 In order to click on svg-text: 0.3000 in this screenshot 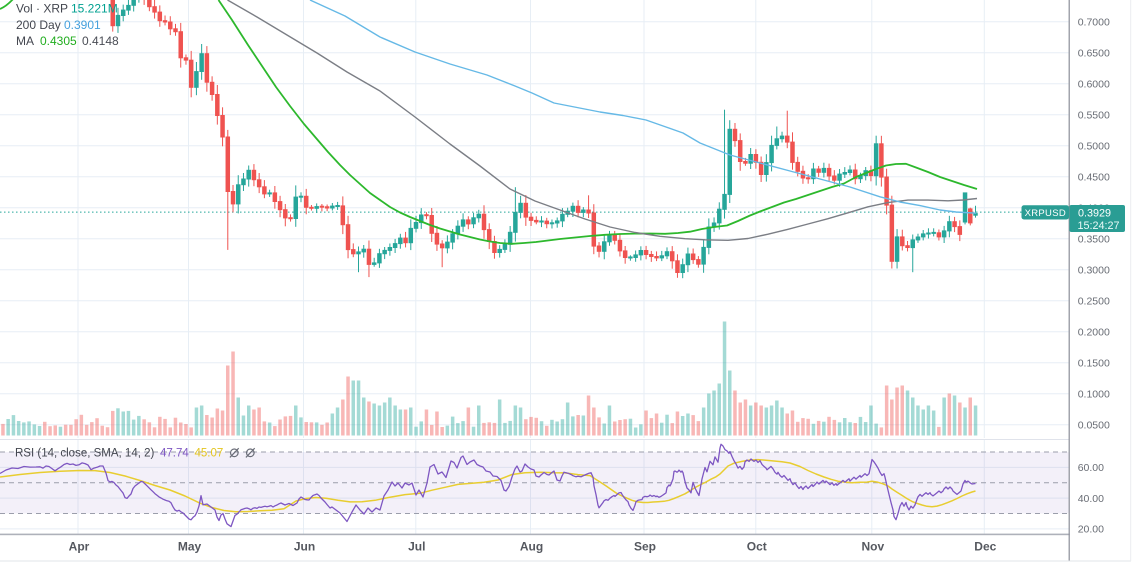, I will do `click(1094, 270)`.